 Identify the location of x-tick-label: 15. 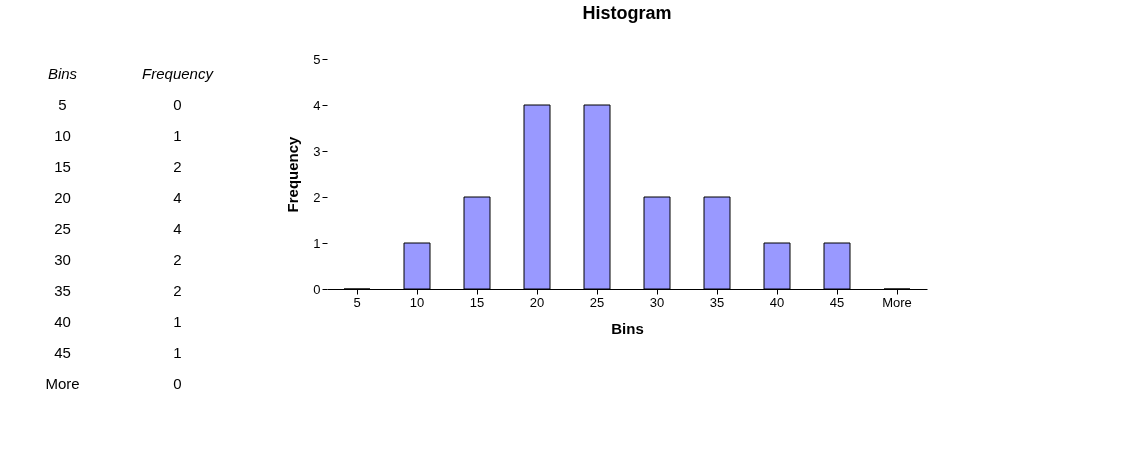
(477, 302).